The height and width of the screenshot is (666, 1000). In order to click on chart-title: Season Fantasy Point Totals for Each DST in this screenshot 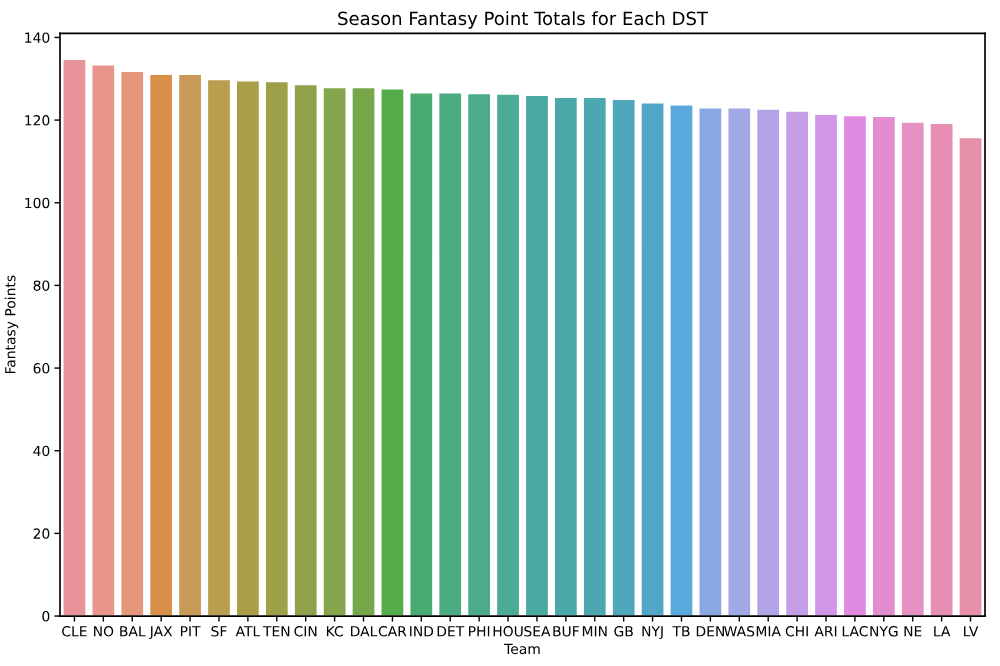, I will do `click(523, 20)`.